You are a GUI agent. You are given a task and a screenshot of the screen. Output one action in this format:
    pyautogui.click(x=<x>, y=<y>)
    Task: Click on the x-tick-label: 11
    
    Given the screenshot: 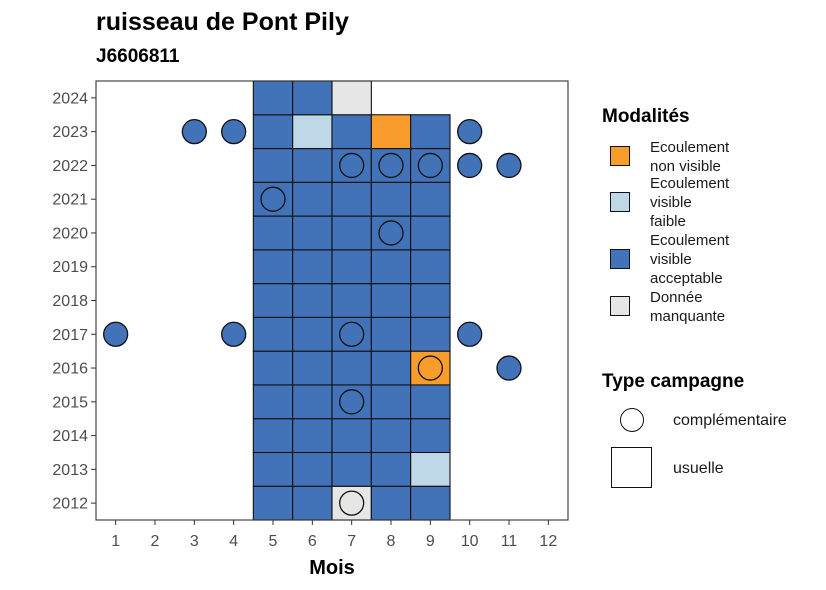 What is the action you would take?
    pyautogui.click(x=509, y=541)
    